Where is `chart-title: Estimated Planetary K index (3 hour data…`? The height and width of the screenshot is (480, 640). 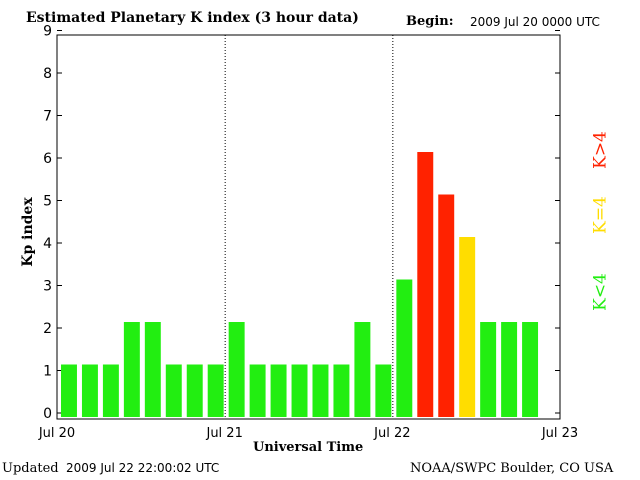
chart-title: Estimated Planetary K index (3 hour data… is located at coordinates (192, 18).